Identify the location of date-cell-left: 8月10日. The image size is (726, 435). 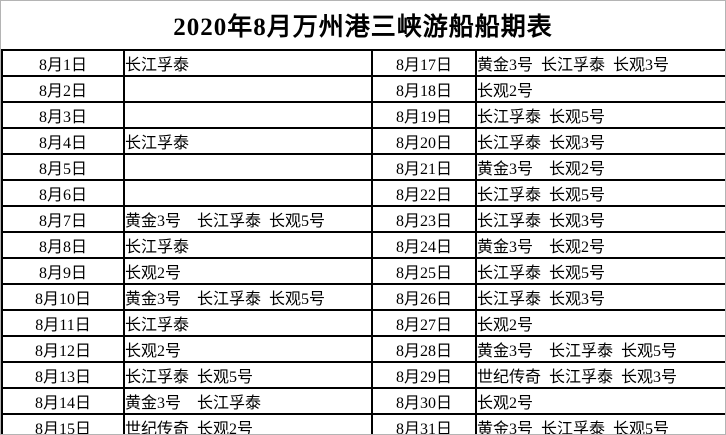
(63, 297).